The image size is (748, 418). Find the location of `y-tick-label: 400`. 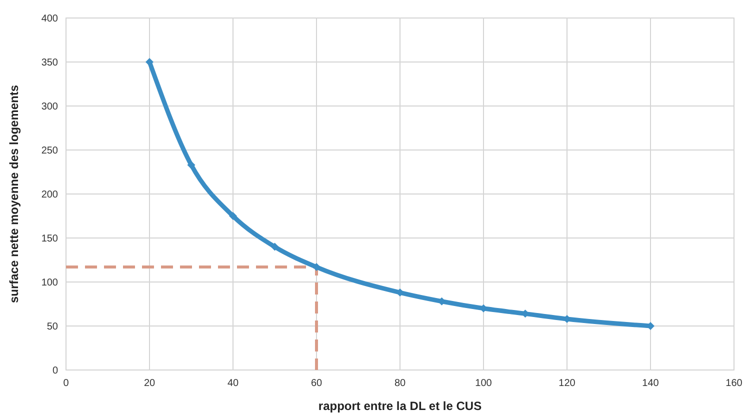

y-tick-label: 400 is located at coordinates (49, 19).